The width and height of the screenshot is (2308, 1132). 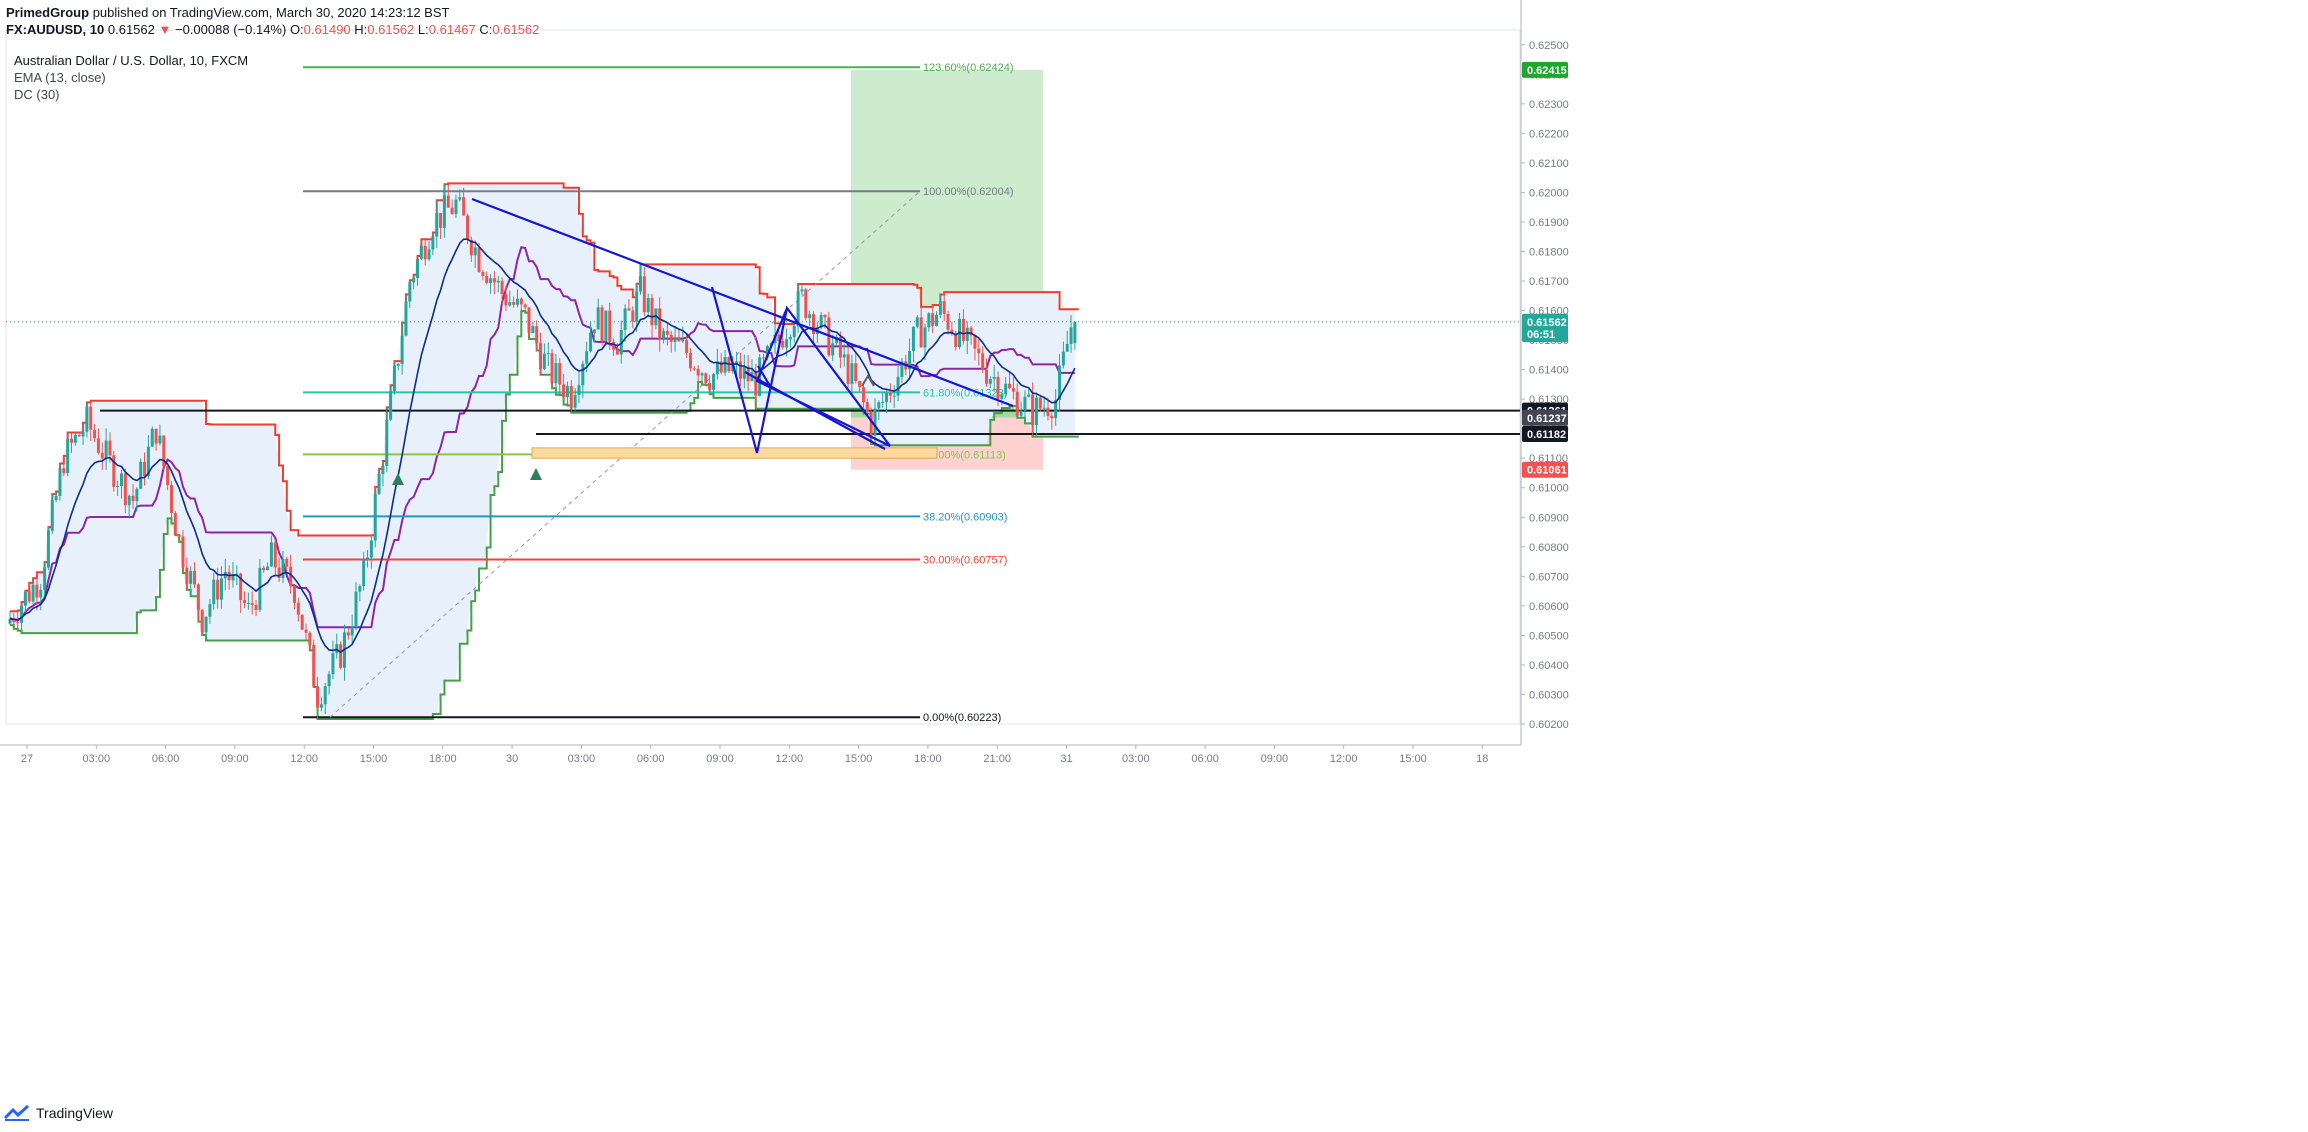 What do you see at coordinates (964, 455) in the screenshot?
I see `fib-label: 50.00%(0.61113)` at bounding box center [964, 455].